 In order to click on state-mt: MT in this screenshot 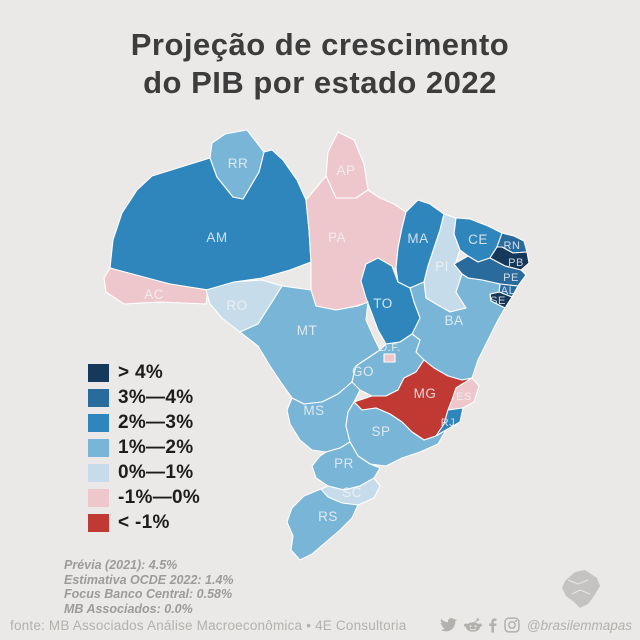, I will do `click(310, 345)`.